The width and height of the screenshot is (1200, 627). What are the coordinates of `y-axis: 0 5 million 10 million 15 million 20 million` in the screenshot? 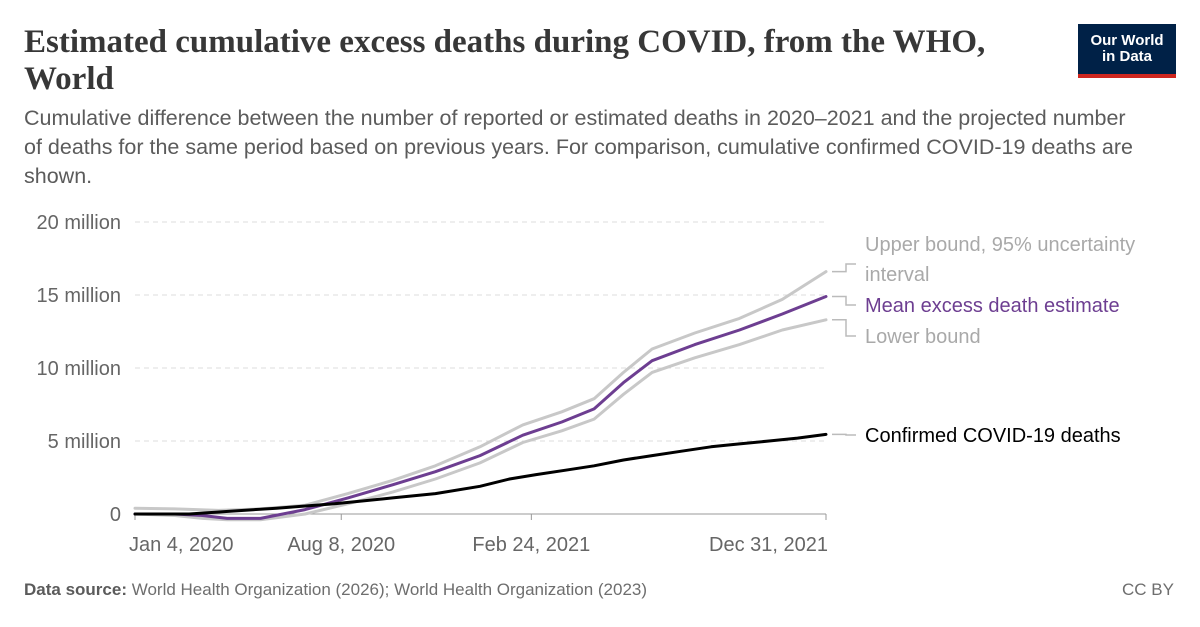 It's located at (79, 369).